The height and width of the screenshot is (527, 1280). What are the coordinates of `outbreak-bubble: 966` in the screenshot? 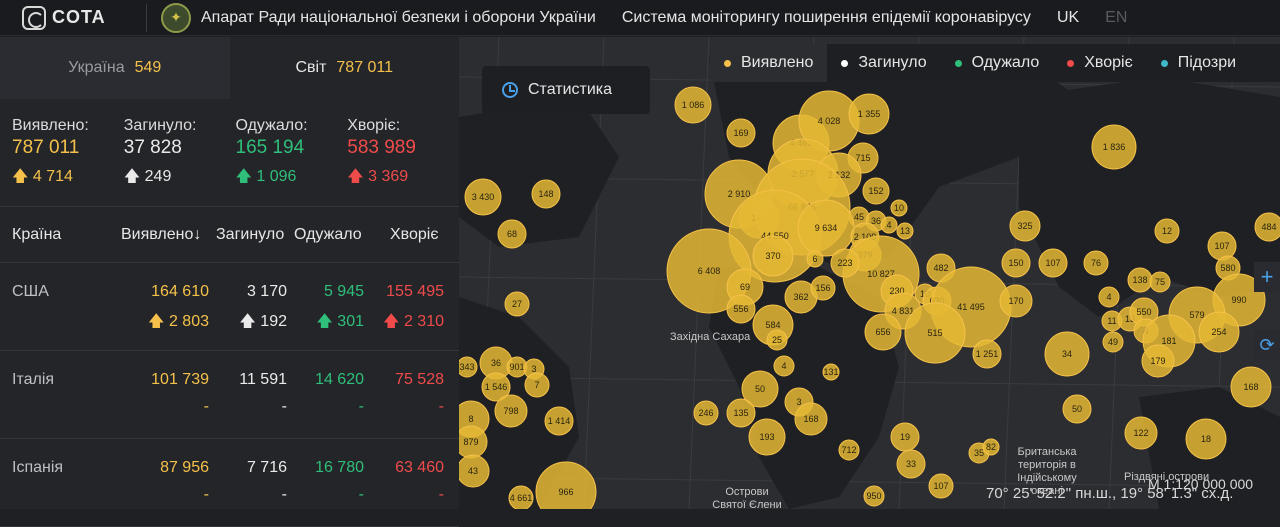 It's located at (566, 485).